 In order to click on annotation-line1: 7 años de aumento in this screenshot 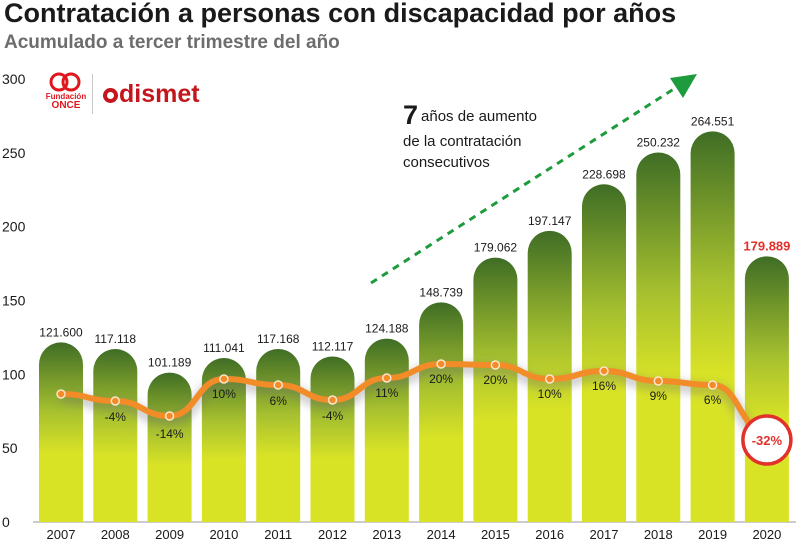, I will do `click(470, 115)`.